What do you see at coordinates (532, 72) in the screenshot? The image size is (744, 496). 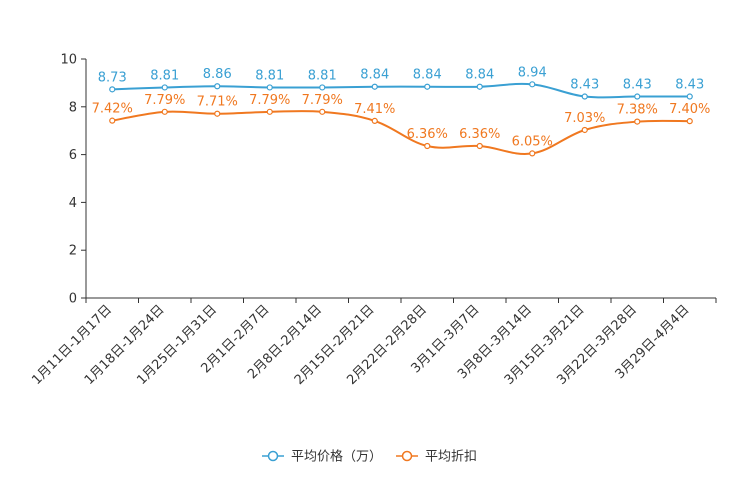 I see `data-label: 8.94` at bounding box center [532, 72].